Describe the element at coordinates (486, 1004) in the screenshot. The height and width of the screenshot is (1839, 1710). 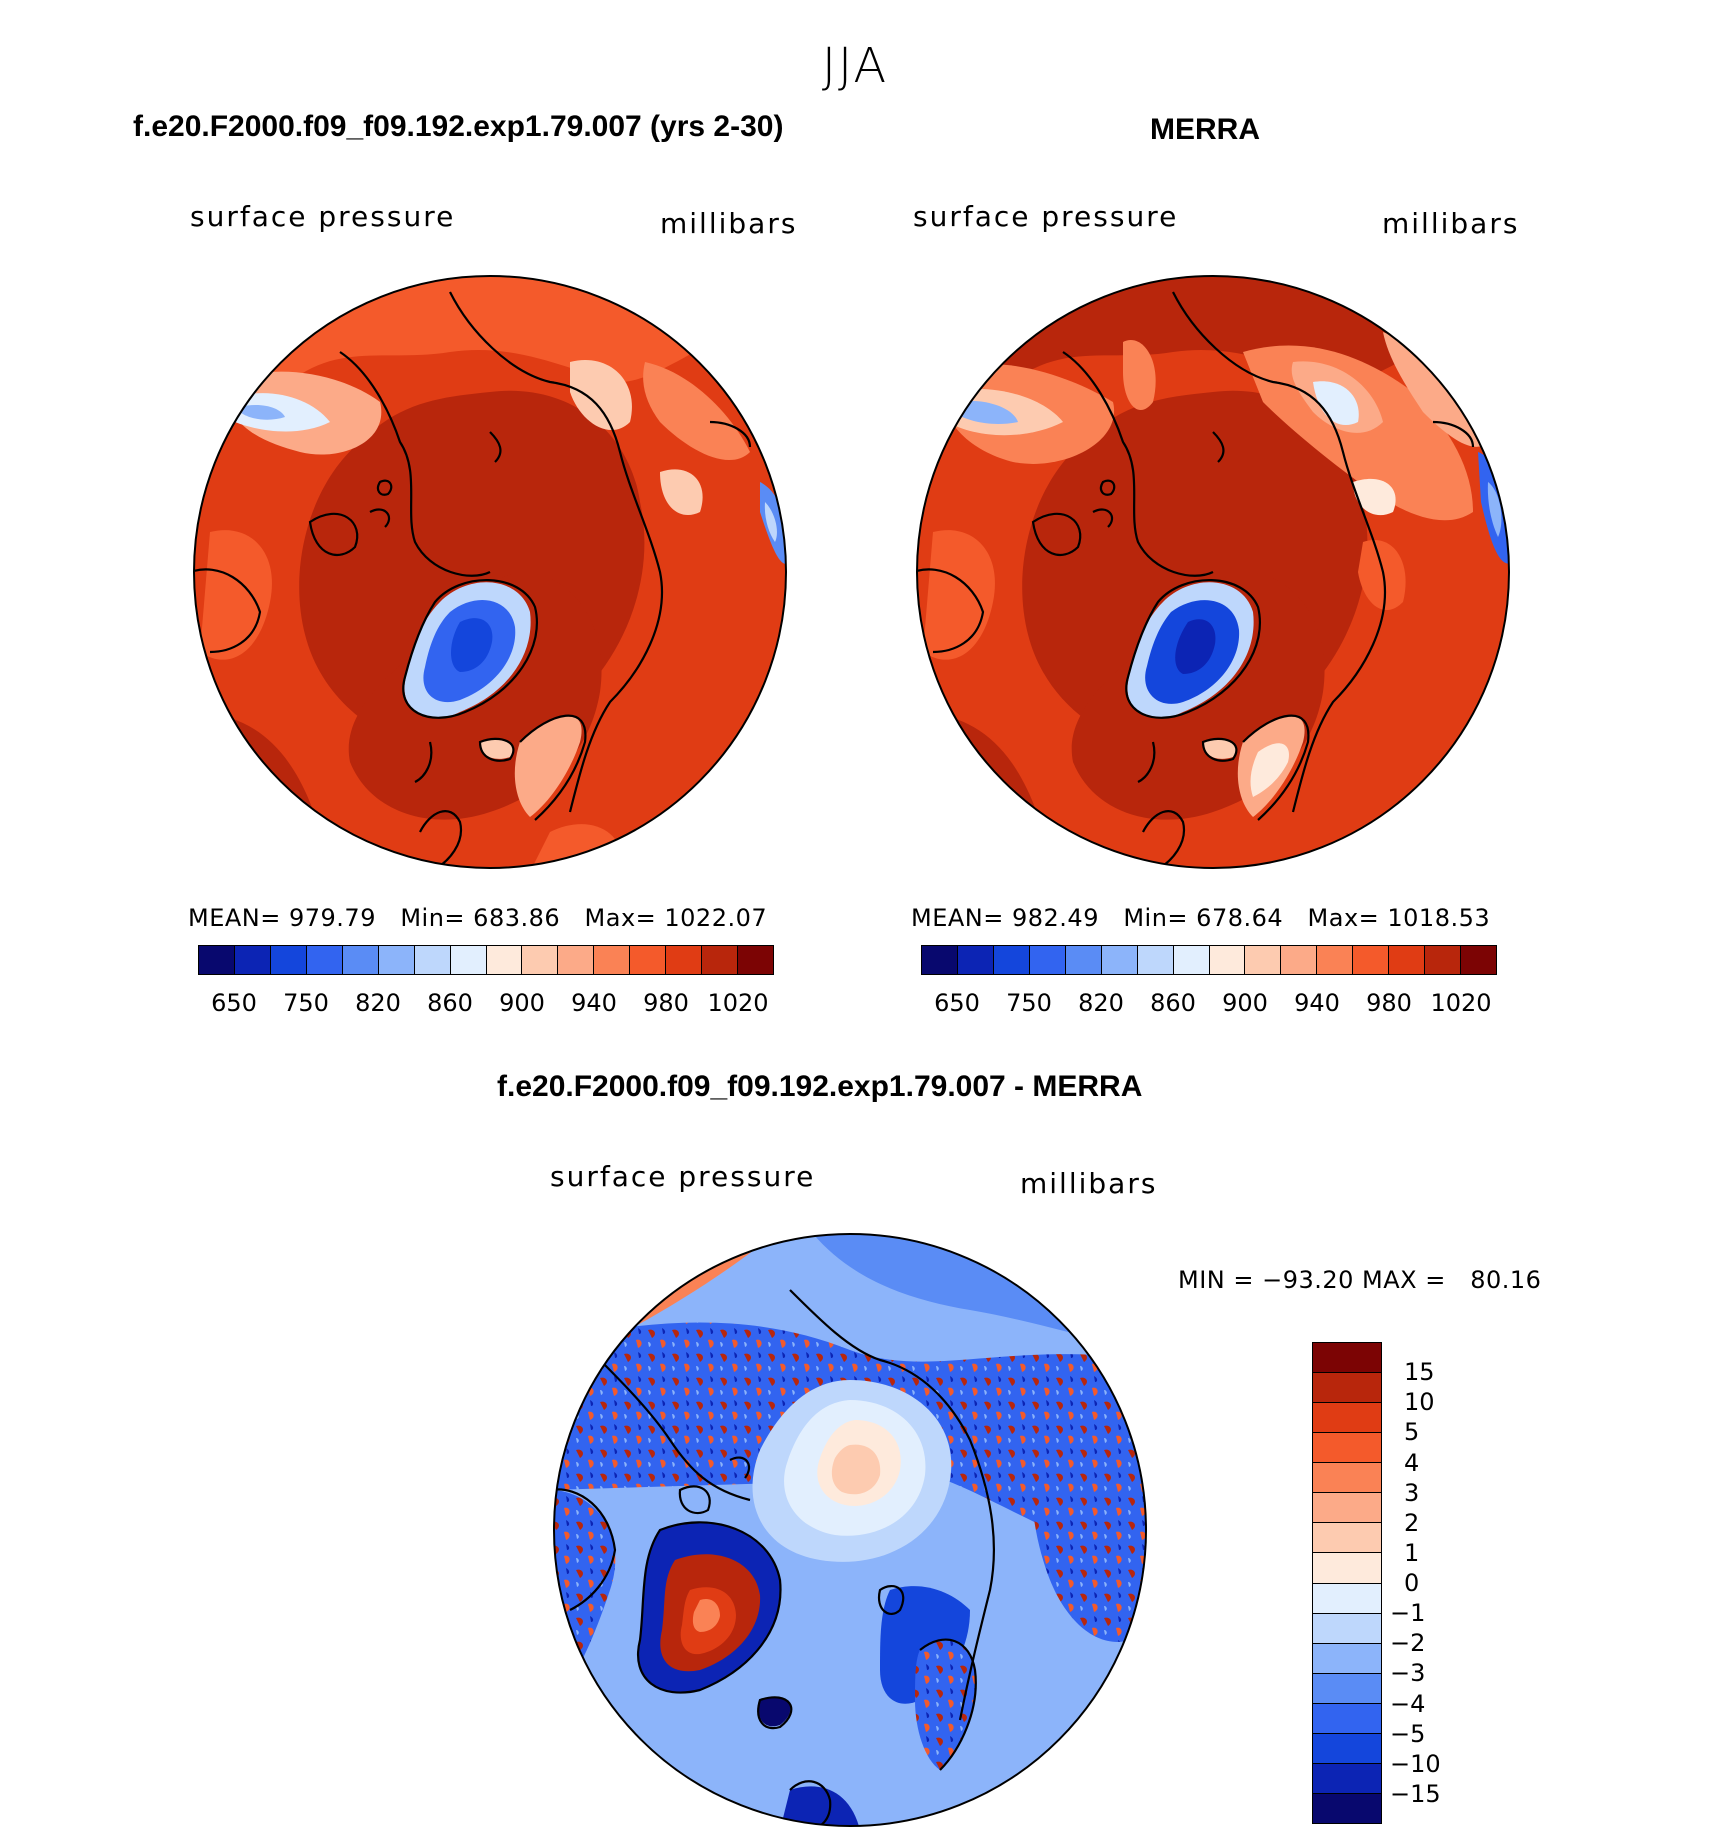
I see `colorbar-ticks-model: 650 750 820 860 900 940 980 1020` at that location.